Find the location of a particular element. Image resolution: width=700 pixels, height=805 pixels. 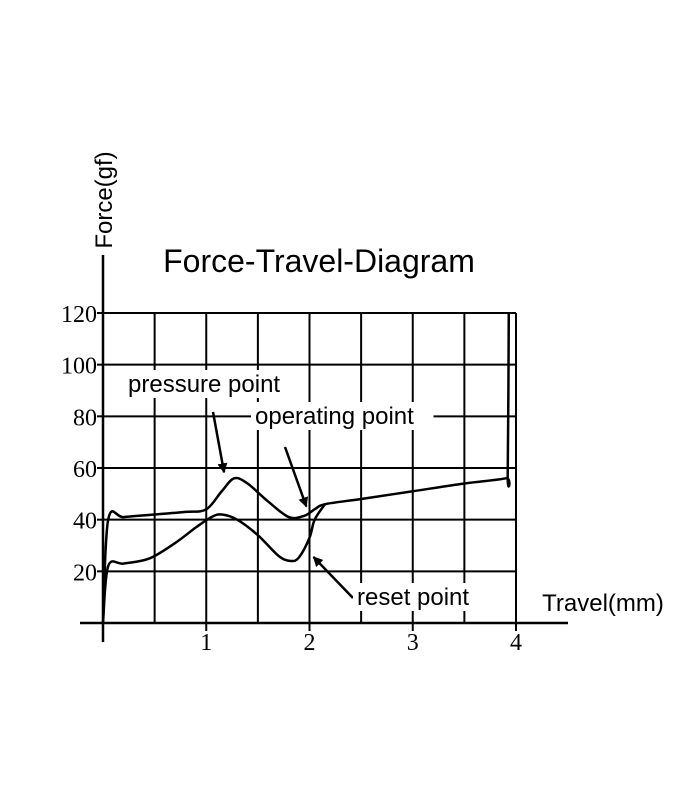

y-tick-label: 80 is located at coordinates (85, 418).